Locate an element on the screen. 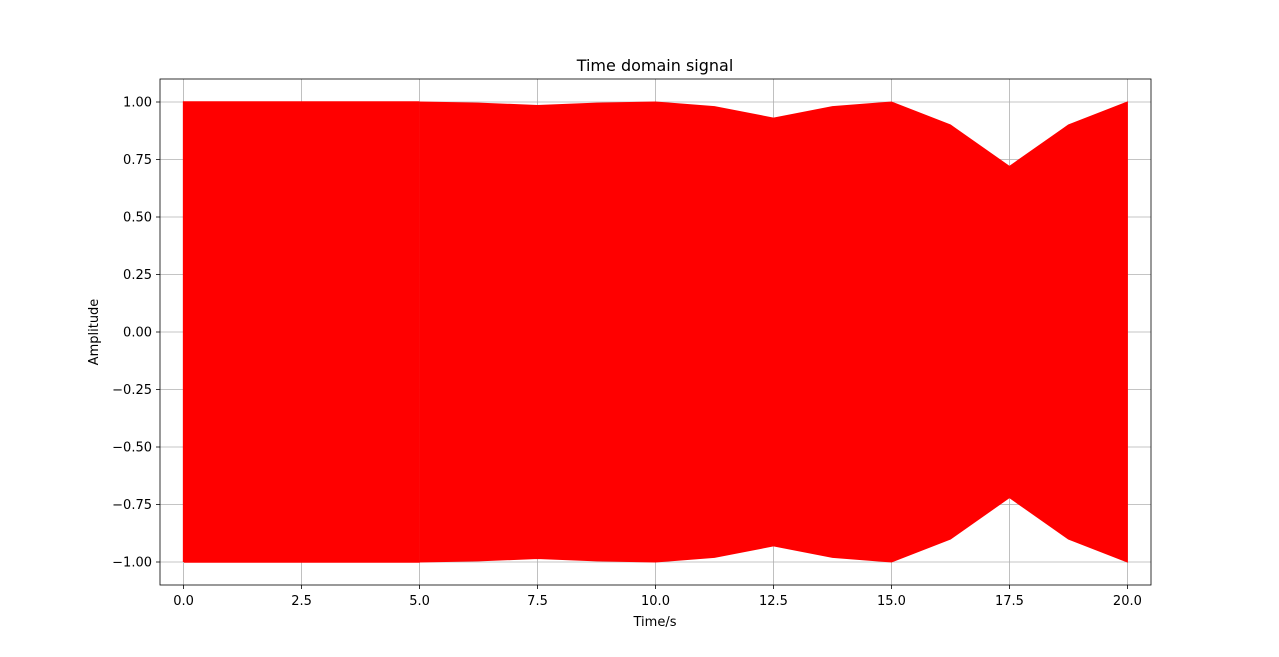 Image resolution: width=1279 pixels, height=657 pixels. y-tick-label: 0.00 is located at coordinates (137, 333).